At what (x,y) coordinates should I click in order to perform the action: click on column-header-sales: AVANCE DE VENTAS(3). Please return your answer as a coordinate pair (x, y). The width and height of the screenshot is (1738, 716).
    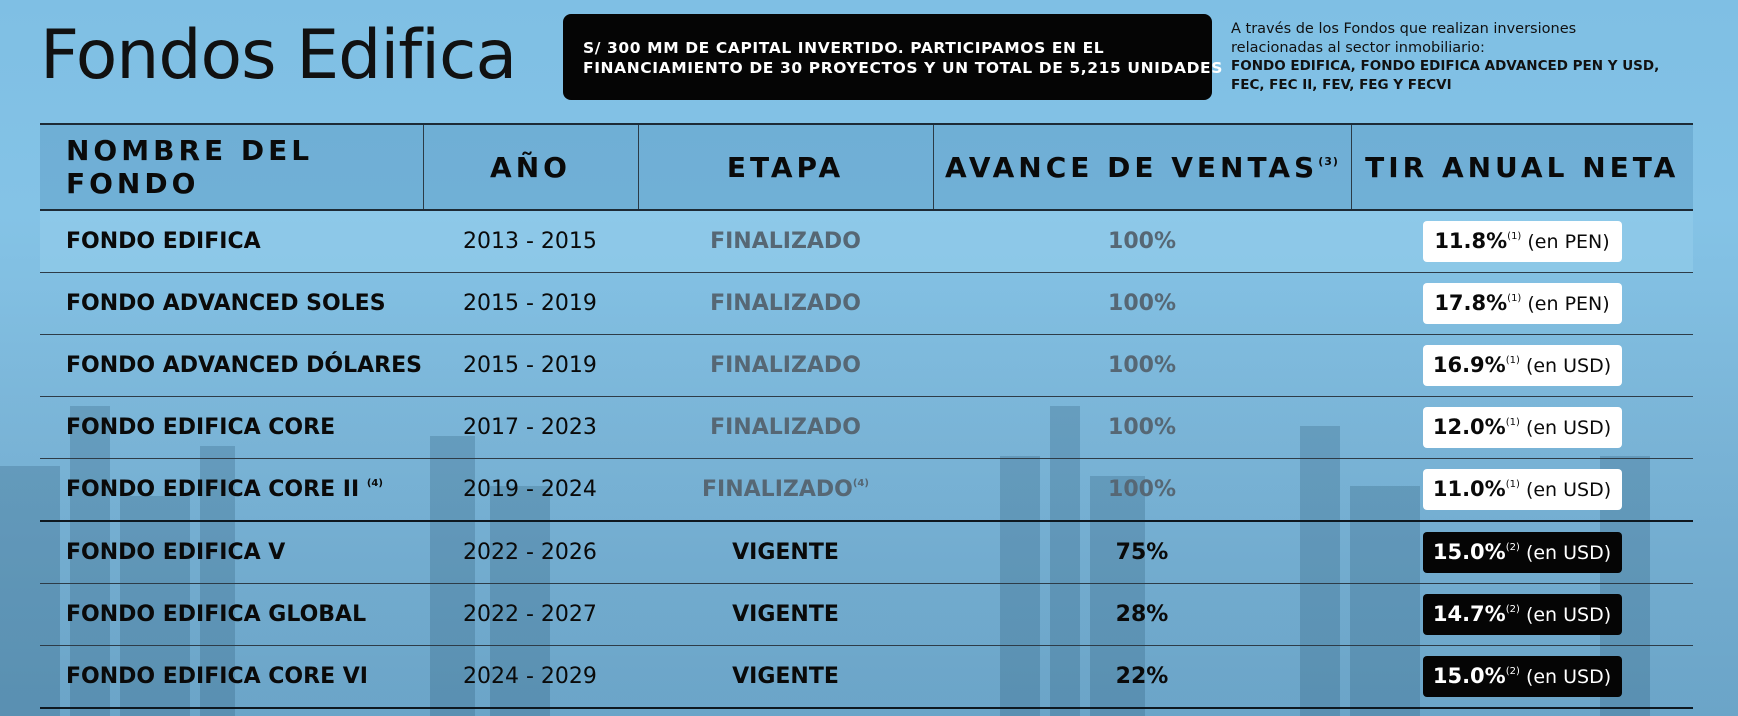
    Looking at the image, I should click on (1142, 167).